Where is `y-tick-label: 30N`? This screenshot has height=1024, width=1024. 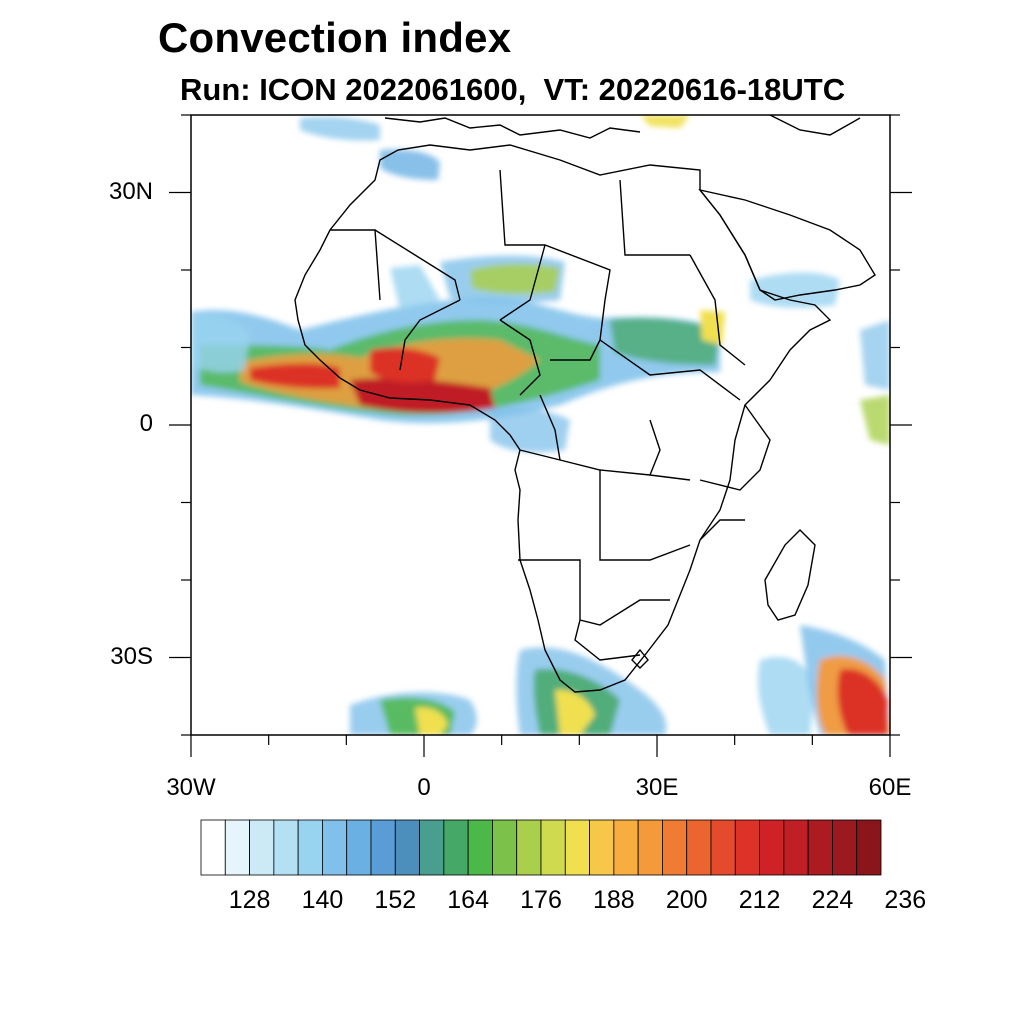
y-tick-label: 30N is located at coordinates (130, 191).